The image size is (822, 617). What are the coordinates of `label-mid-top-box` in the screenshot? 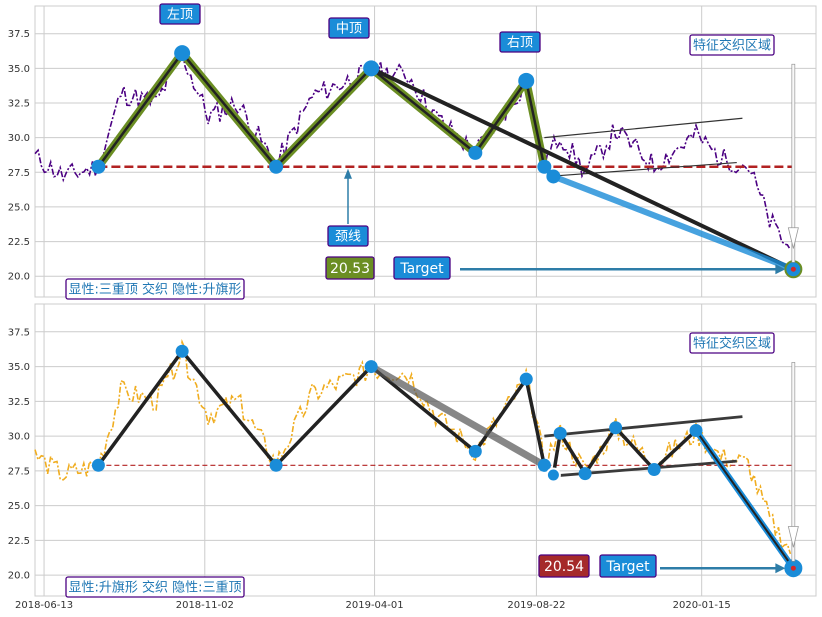 It's located at (349, 28).